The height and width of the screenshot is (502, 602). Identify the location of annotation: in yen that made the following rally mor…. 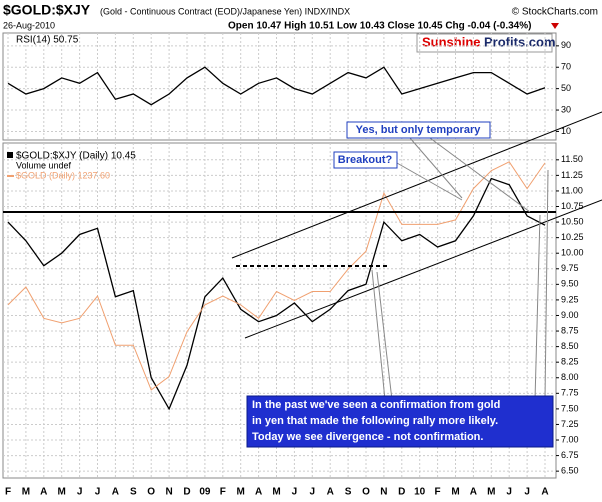
(375, 421).